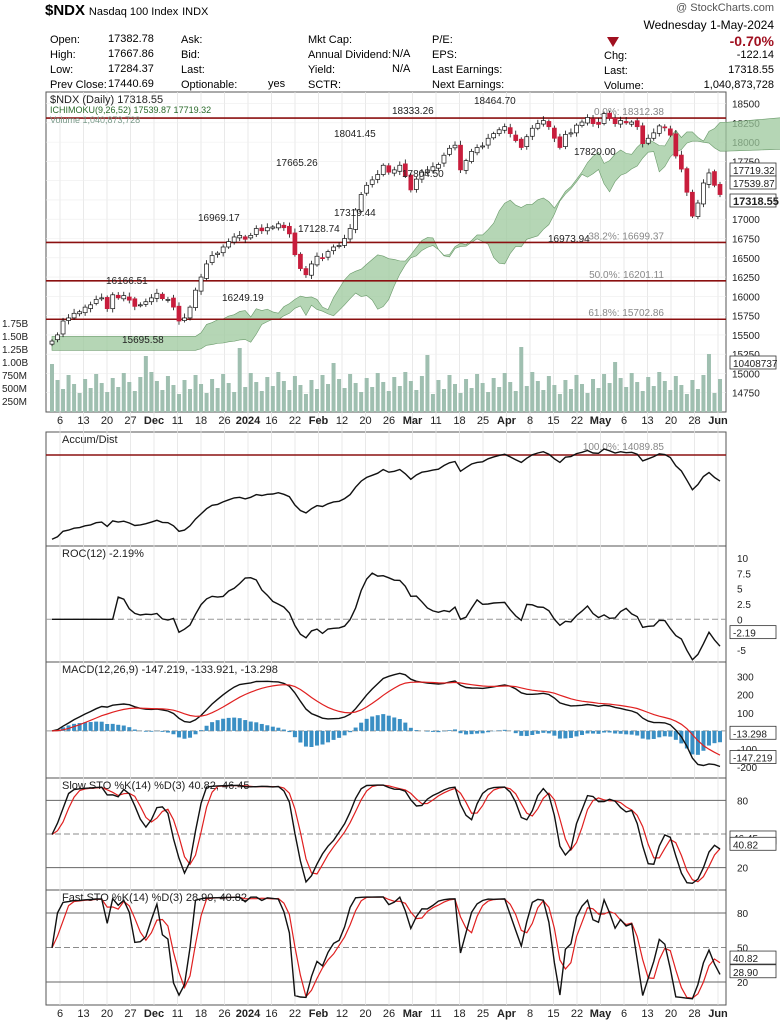 The image size is (780, 1021). What do you see at coordinates (747, 768) in the screenshot?
I see `macd-tick-label: -200` at bounding box center [747, 768].